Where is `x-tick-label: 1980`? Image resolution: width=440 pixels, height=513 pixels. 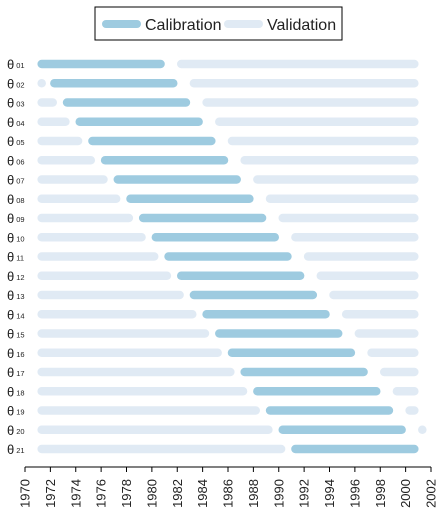 x-tick-label: 1980 is located at coordinates (151, 493).